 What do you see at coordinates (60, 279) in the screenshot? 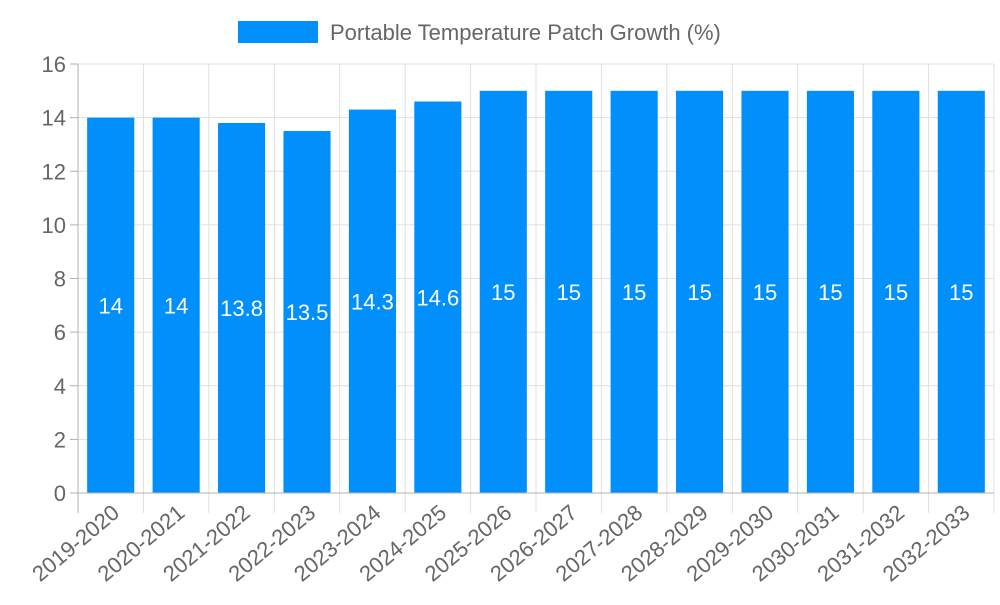
I see `y-tick-label: 8` at bounding box center [60, 279].